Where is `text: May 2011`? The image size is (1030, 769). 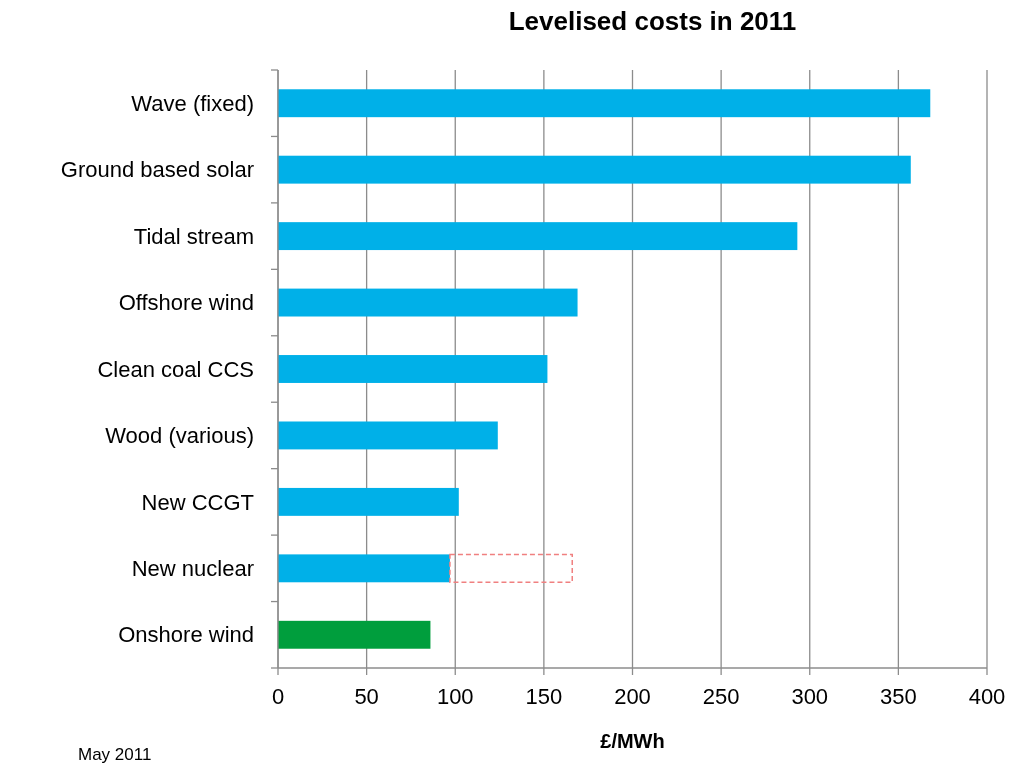 text: May 2011 is located at coordinates (115, 754).